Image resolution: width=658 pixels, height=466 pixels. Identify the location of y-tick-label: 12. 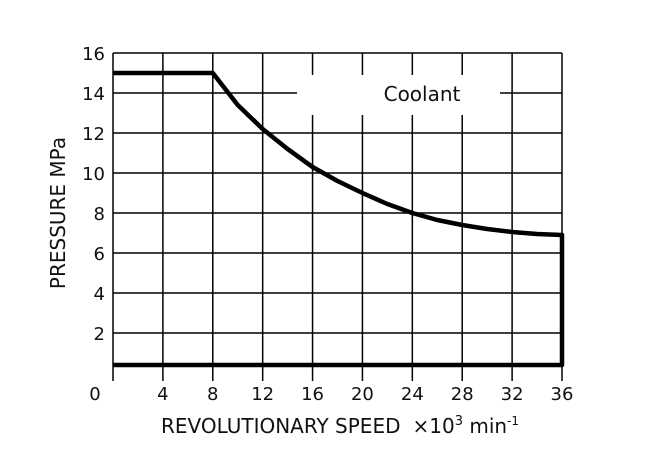
(93, 134).